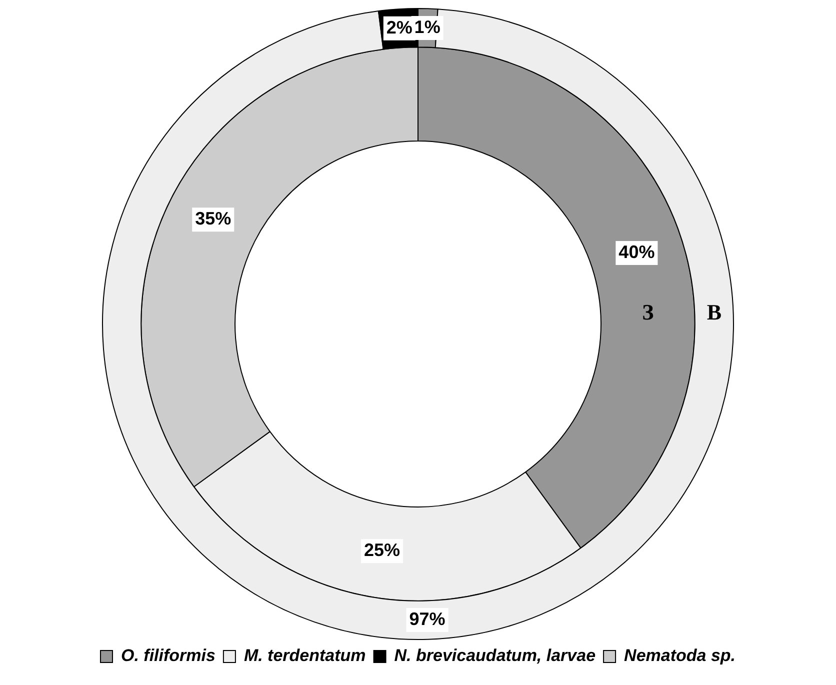 The height and width of the screenshot is (685, 836). I want to click on data-label: 1%, so click(427, 26).